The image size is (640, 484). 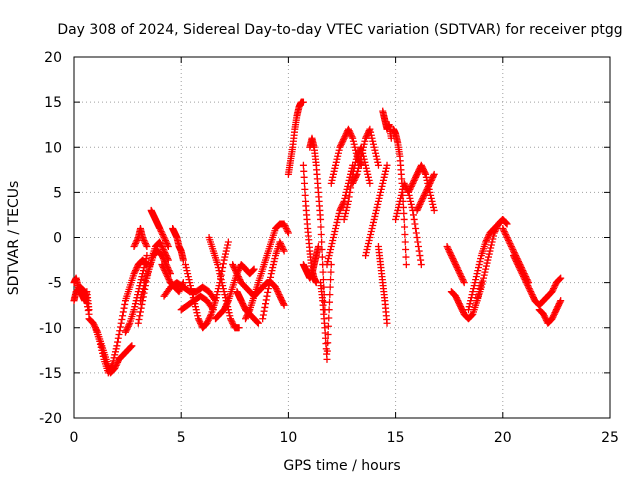 What do you see at coordinates (235, 292) in the screenshot?
I see `series-s16` at bounding box center [235, 292].